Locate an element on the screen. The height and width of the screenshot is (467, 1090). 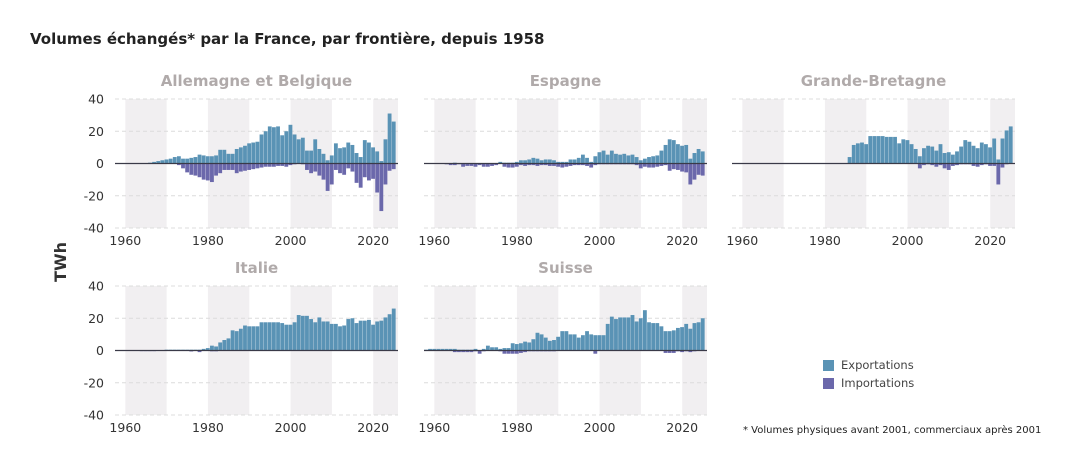
exports-swatch is located at coordinates (828, 365).